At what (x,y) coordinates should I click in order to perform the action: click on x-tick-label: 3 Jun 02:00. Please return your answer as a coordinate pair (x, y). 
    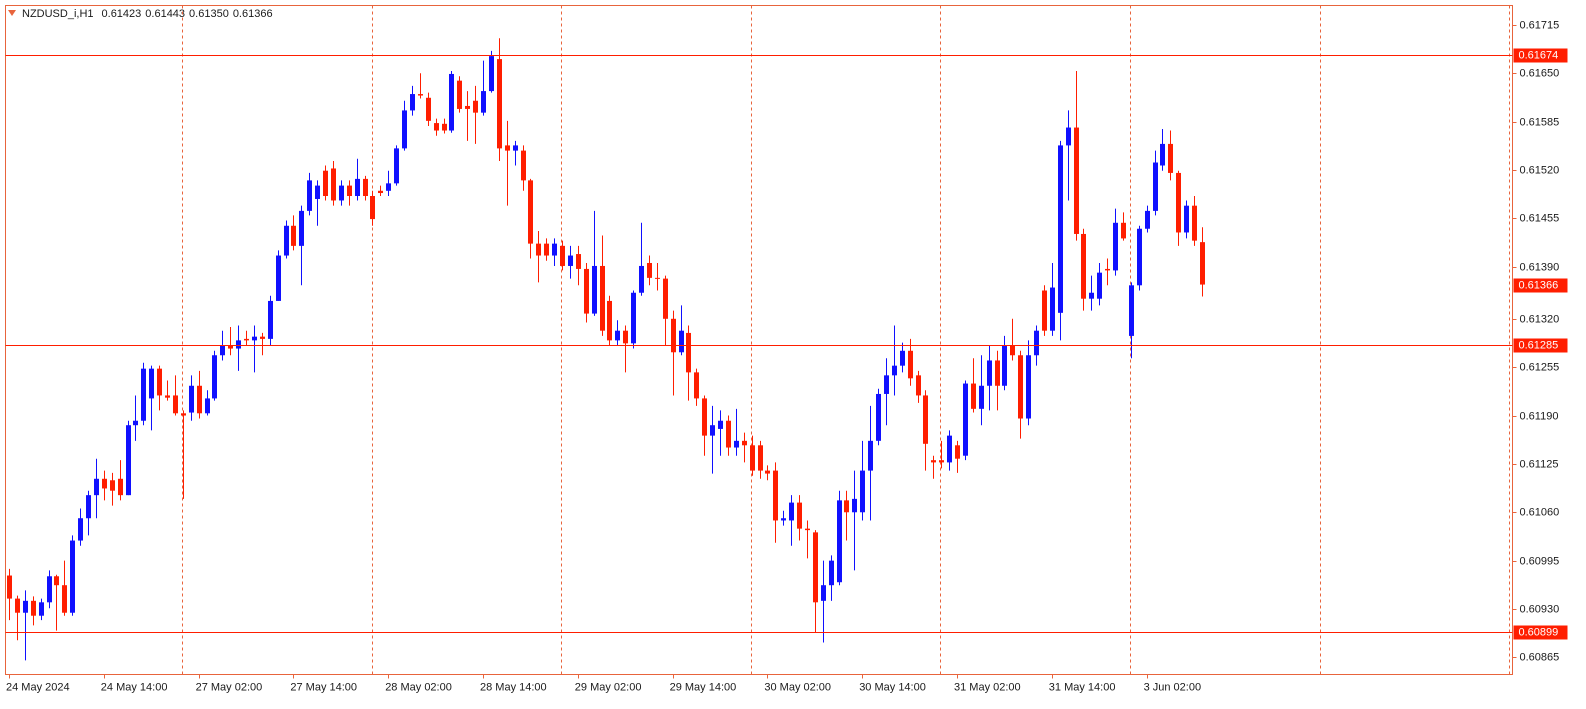
    Looking at the image, I should click on (1173, 687).